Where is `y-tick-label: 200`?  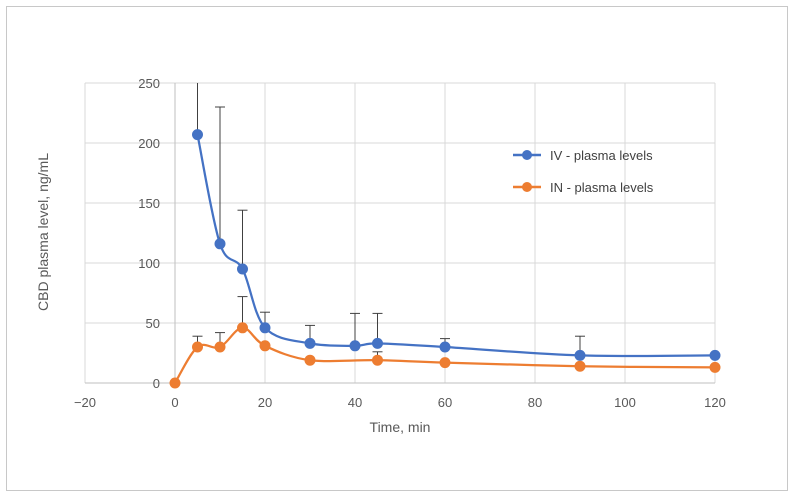
y-tick-label: 200 is located at coordinates (149, 143).